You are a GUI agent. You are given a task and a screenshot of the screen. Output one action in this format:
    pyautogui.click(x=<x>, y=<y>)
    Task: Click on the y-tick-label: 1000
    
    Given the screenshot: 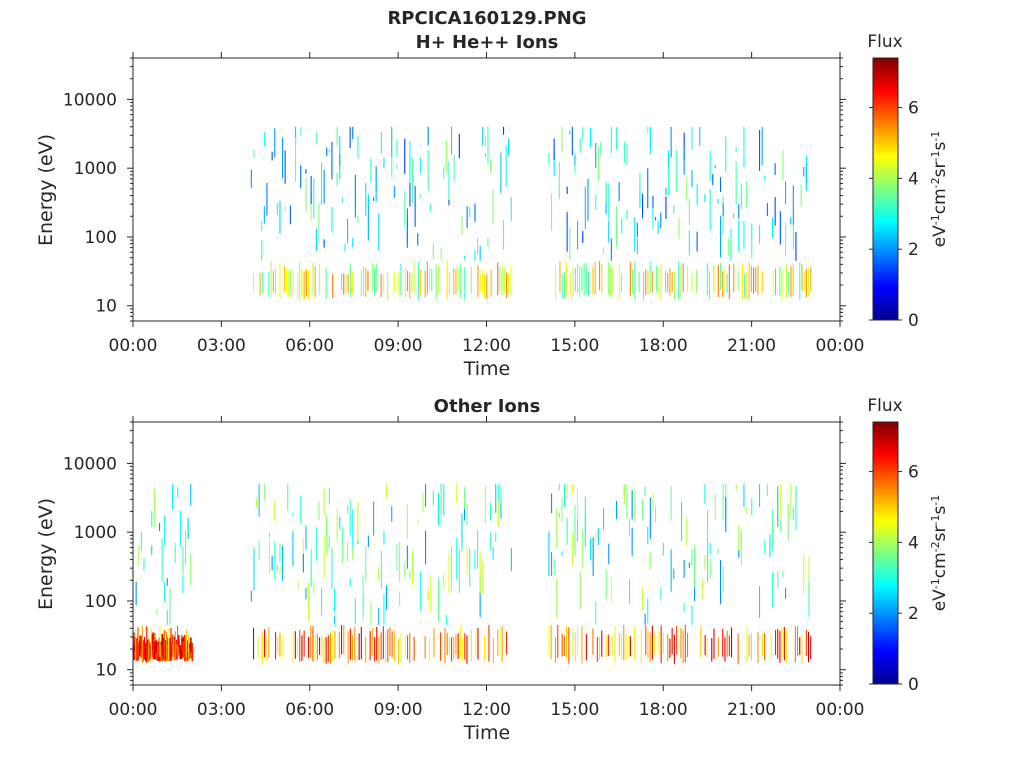 What is the action you would take?
    pyautogui.click(x=95, y=533)
    